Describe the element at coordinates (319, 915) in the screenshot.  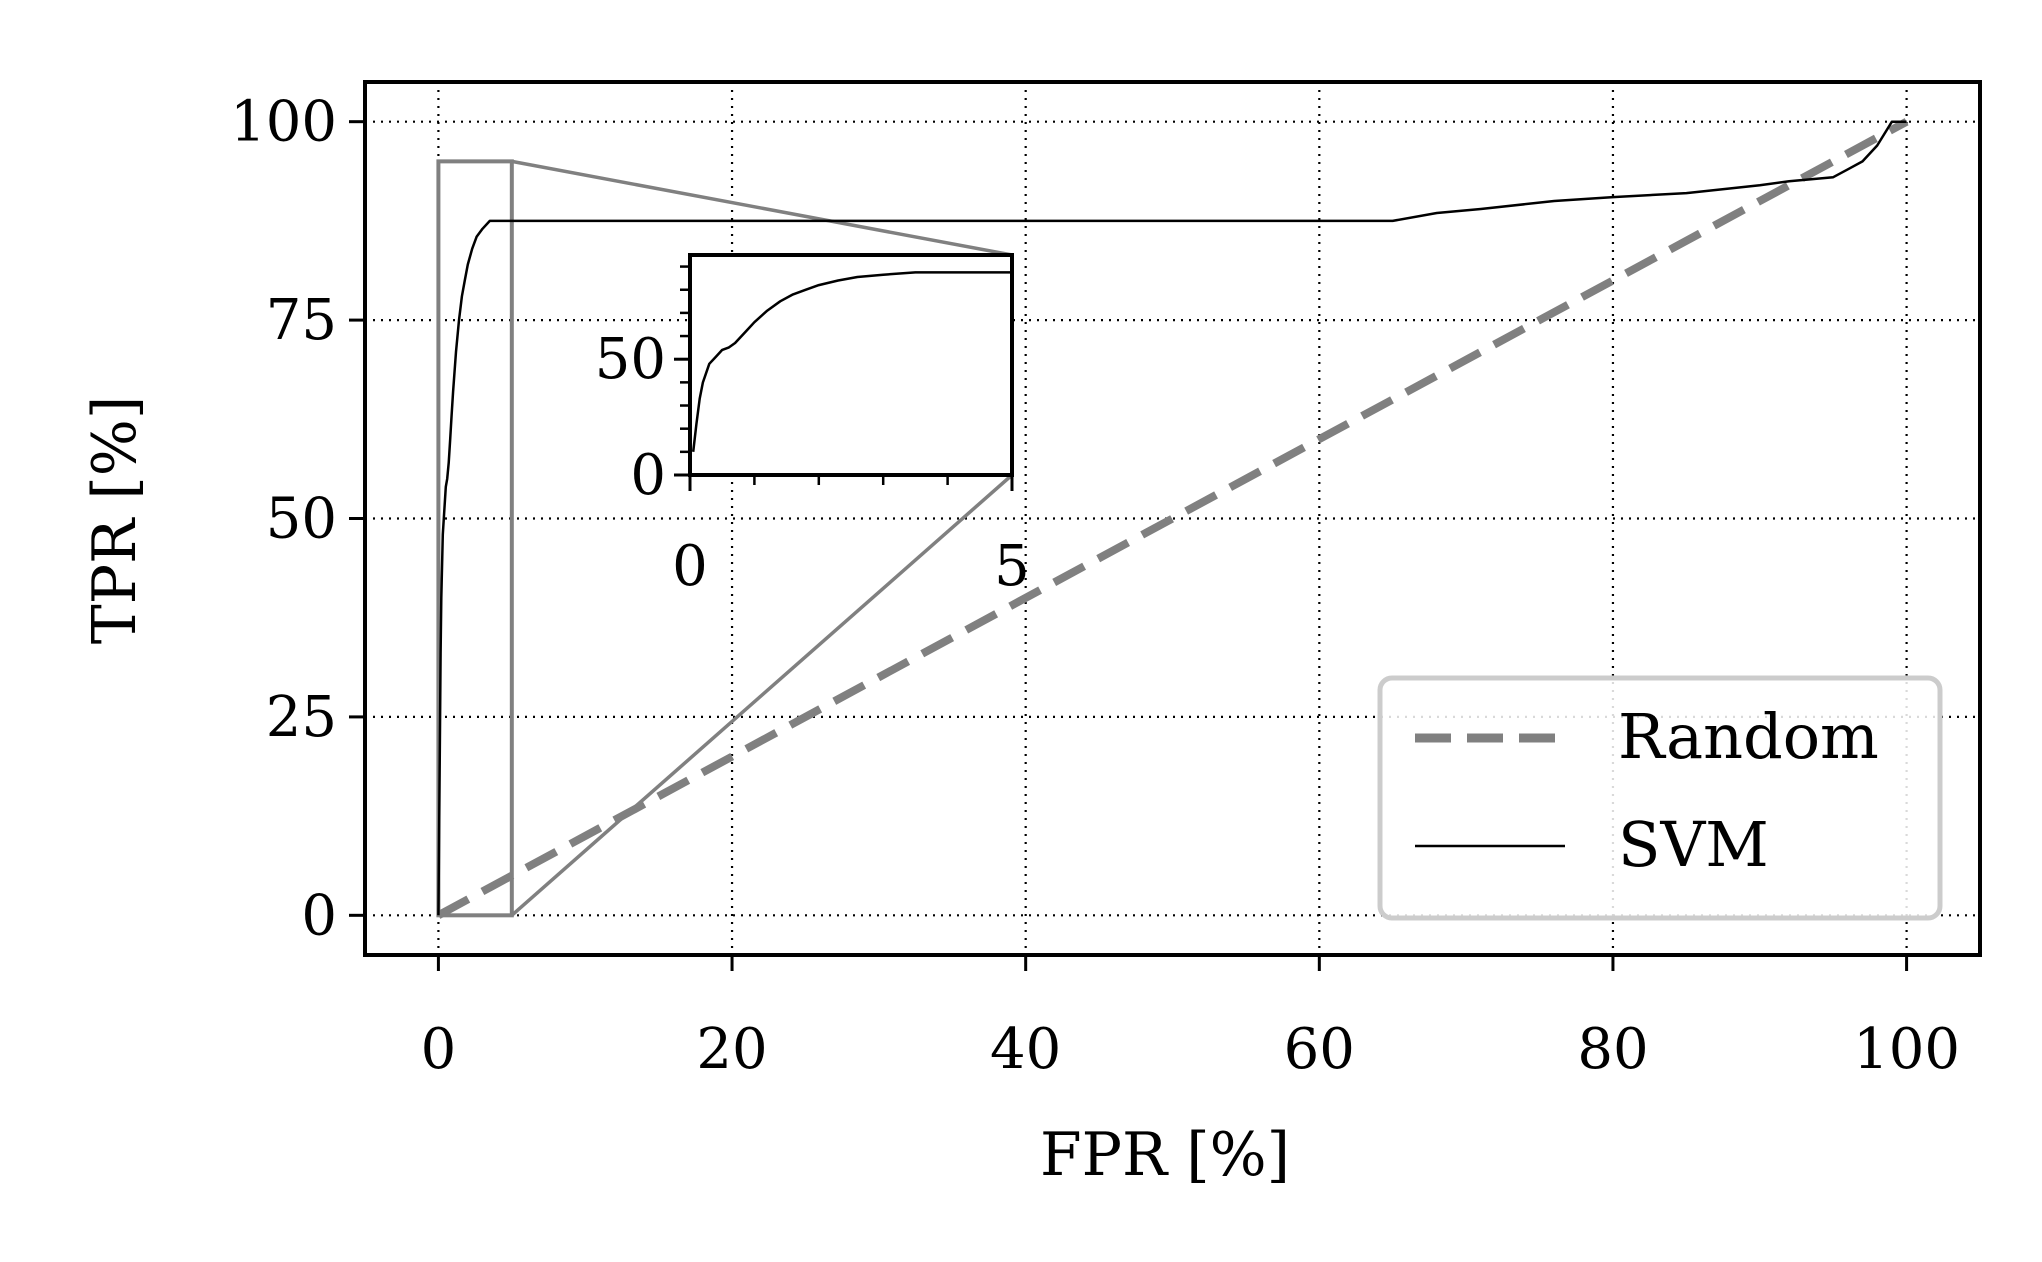
I see `y-tick-label: 0` at that location.